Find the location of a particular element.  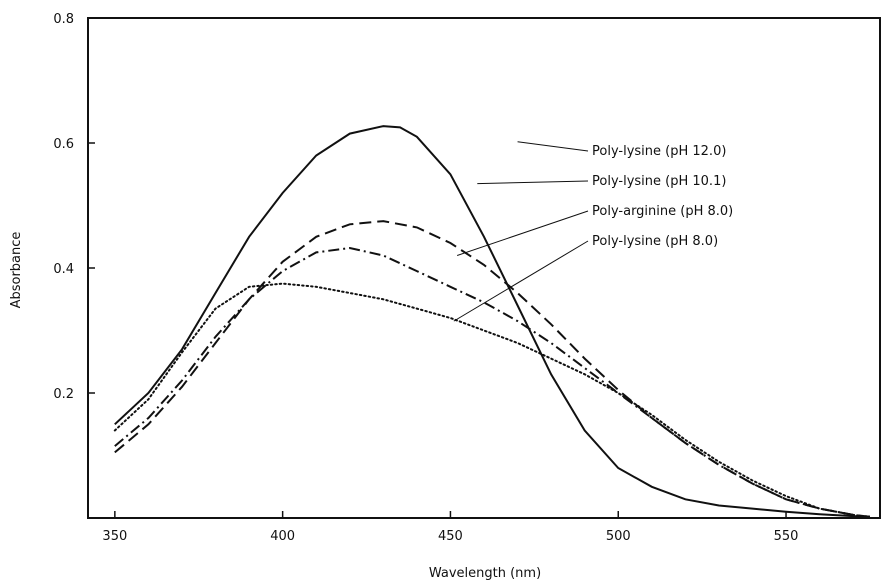

y-tick-label: 0.8 is located at coordinates (63, 19).